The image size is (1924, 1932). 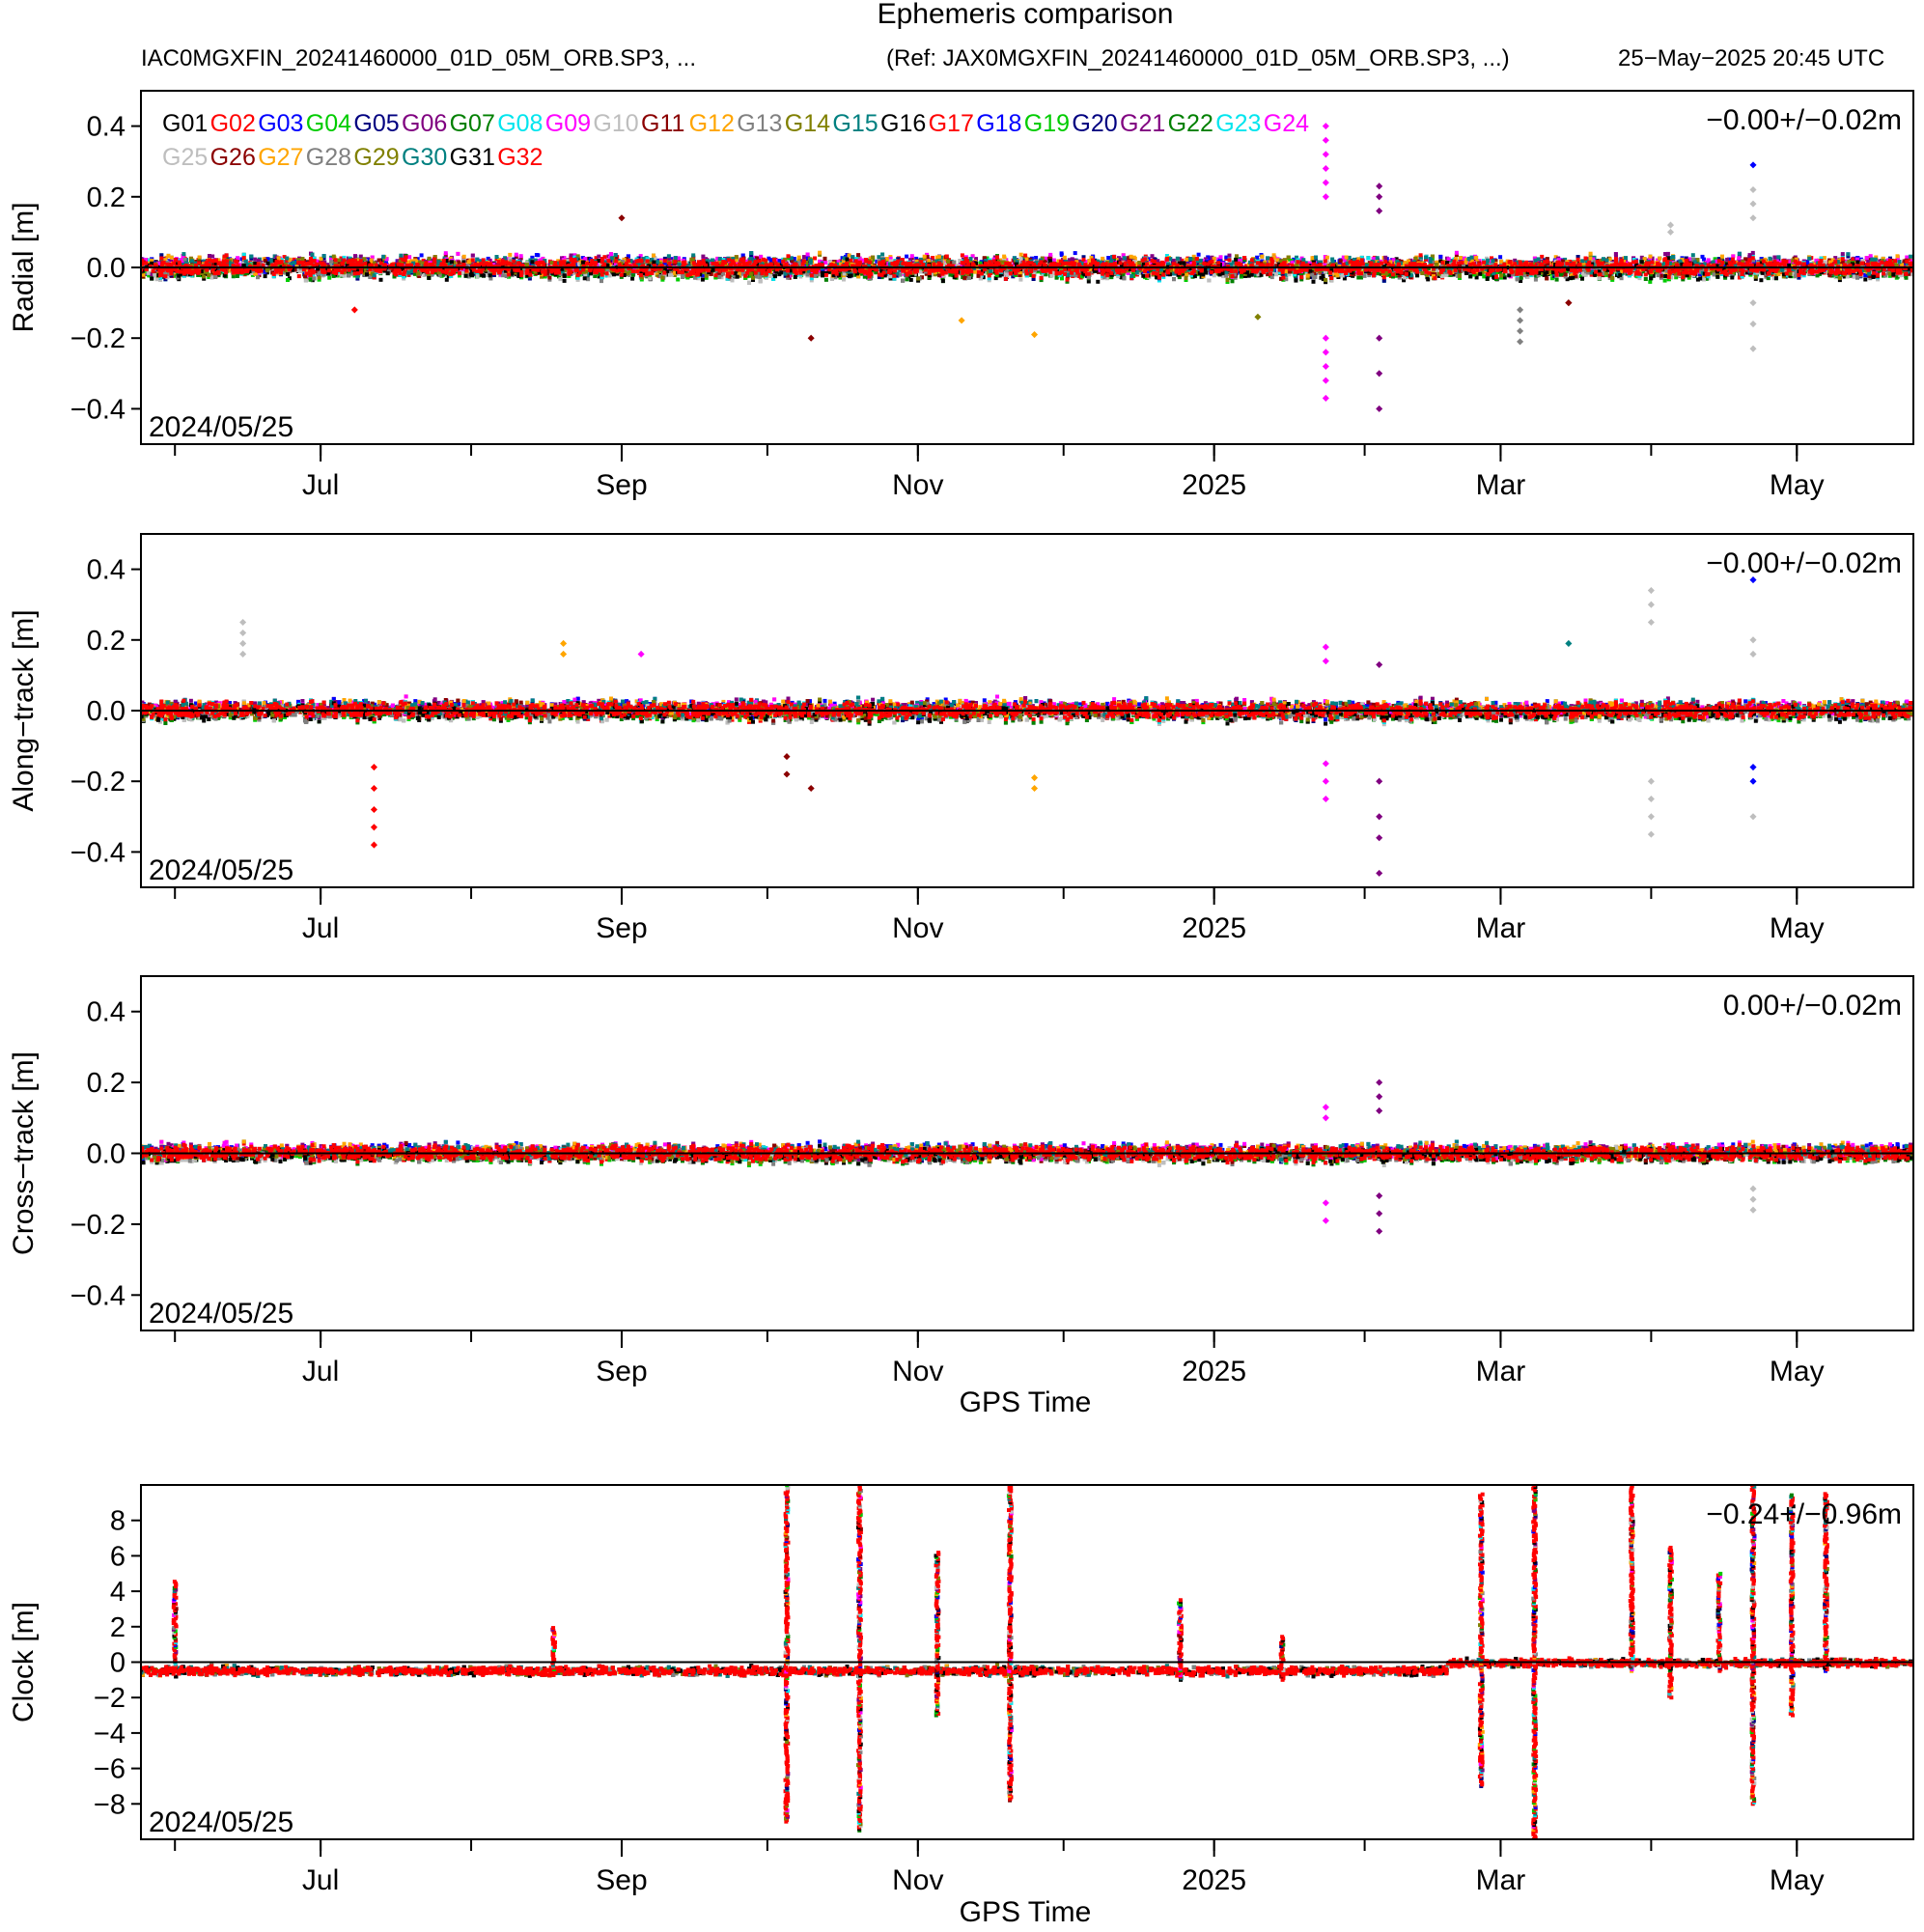 What do you see at coordinates (1751, 58) in the screenshot?
I see `timestamp: 25−May−2025 20:45 UTC` at bounding box center [1751, 58].